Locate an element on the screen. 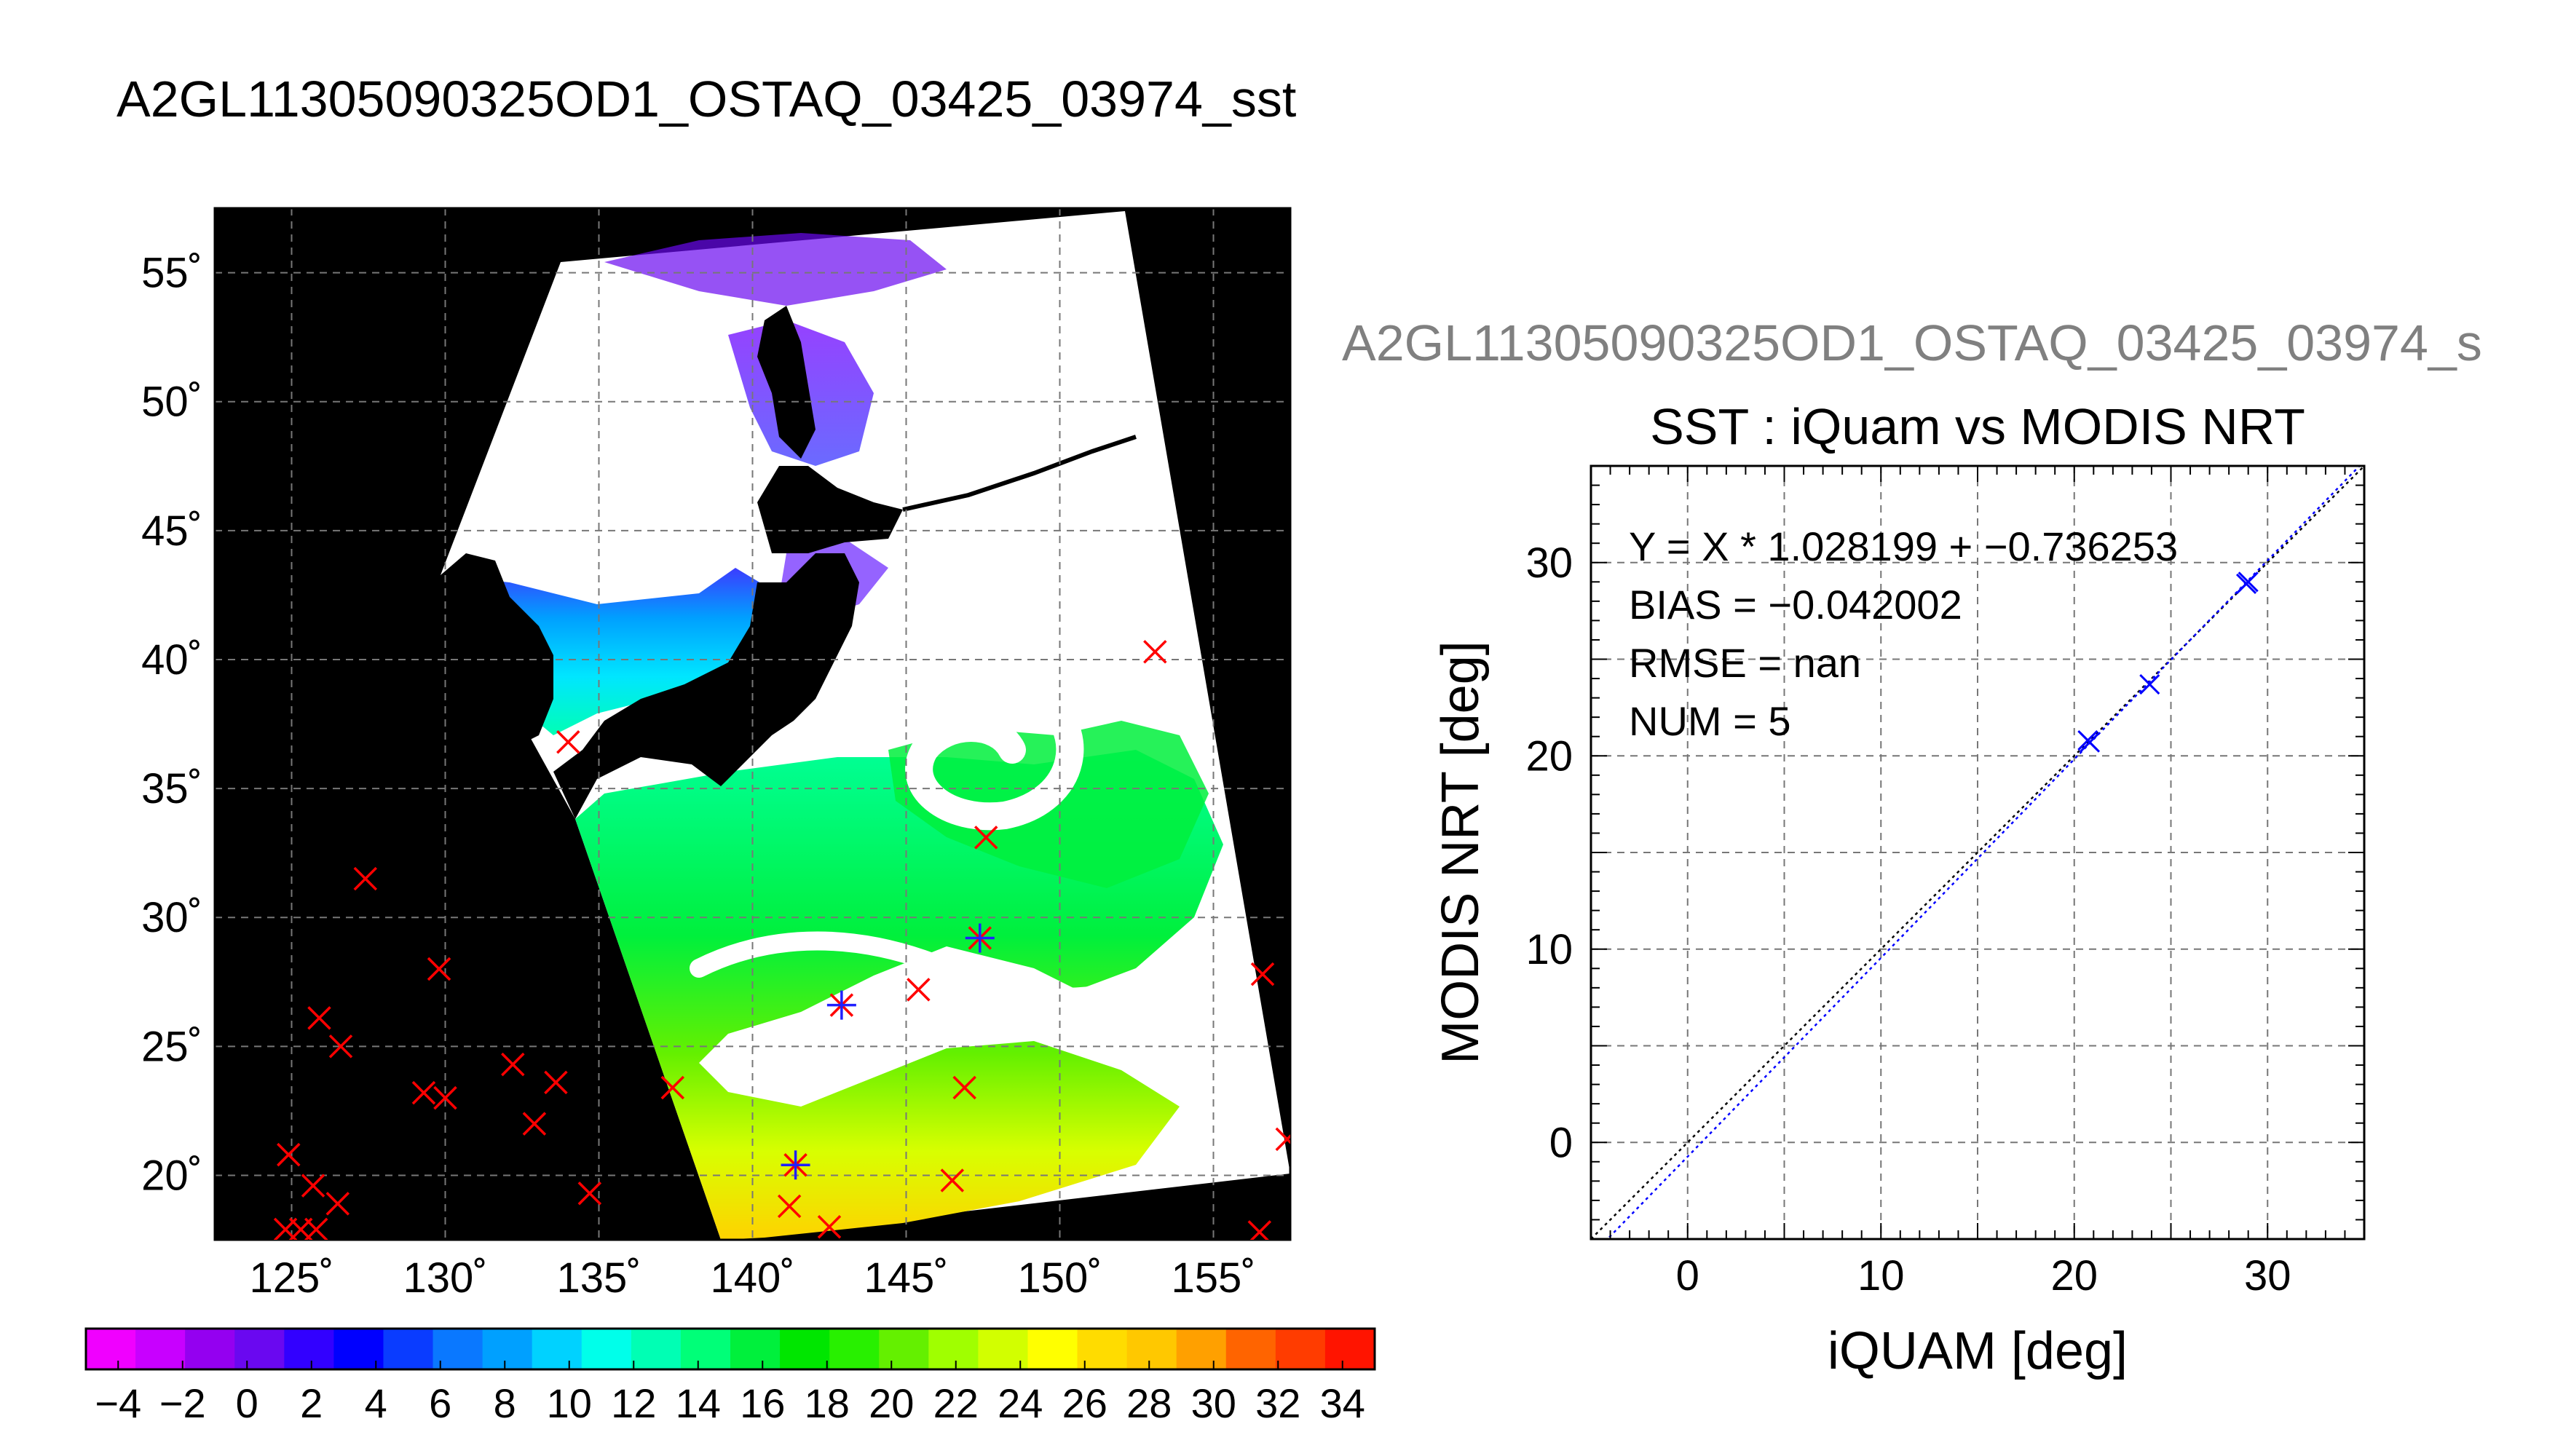 Image resolution: width=2555 pixels, height=1456 pixels. colorbar-label: 18 is located at coordinates (827, 1403).